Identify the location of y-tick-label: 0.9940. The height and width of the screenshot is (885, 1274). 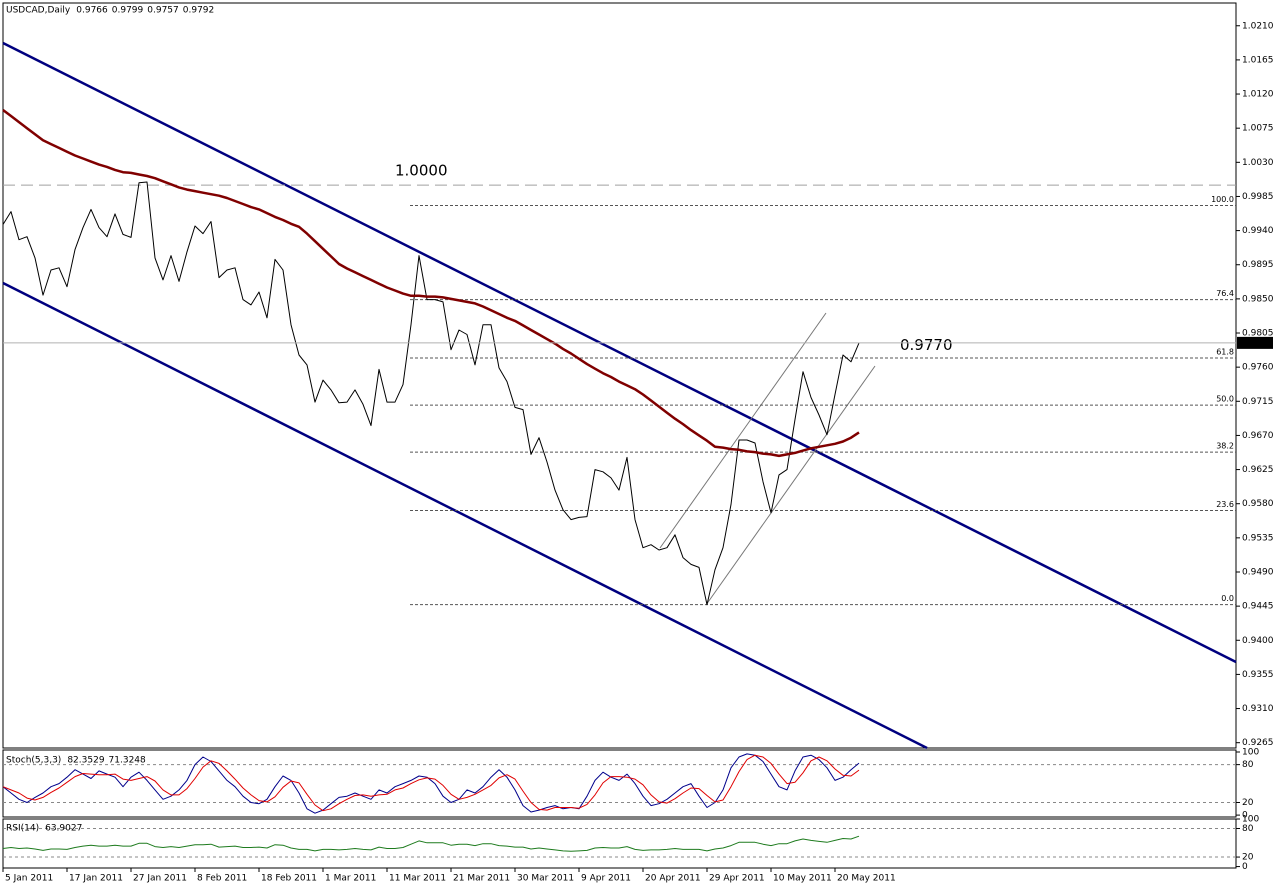
(1258, 231).